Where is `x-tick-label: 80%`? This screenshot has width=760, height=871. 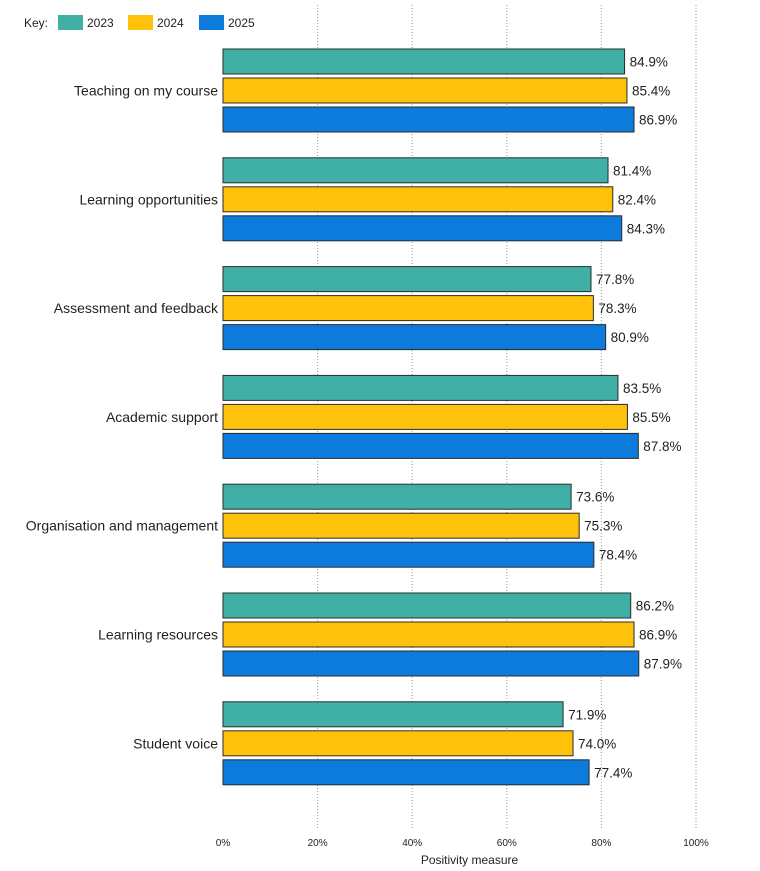
x-tick-label: 80% is located at coordinates (601, 843).